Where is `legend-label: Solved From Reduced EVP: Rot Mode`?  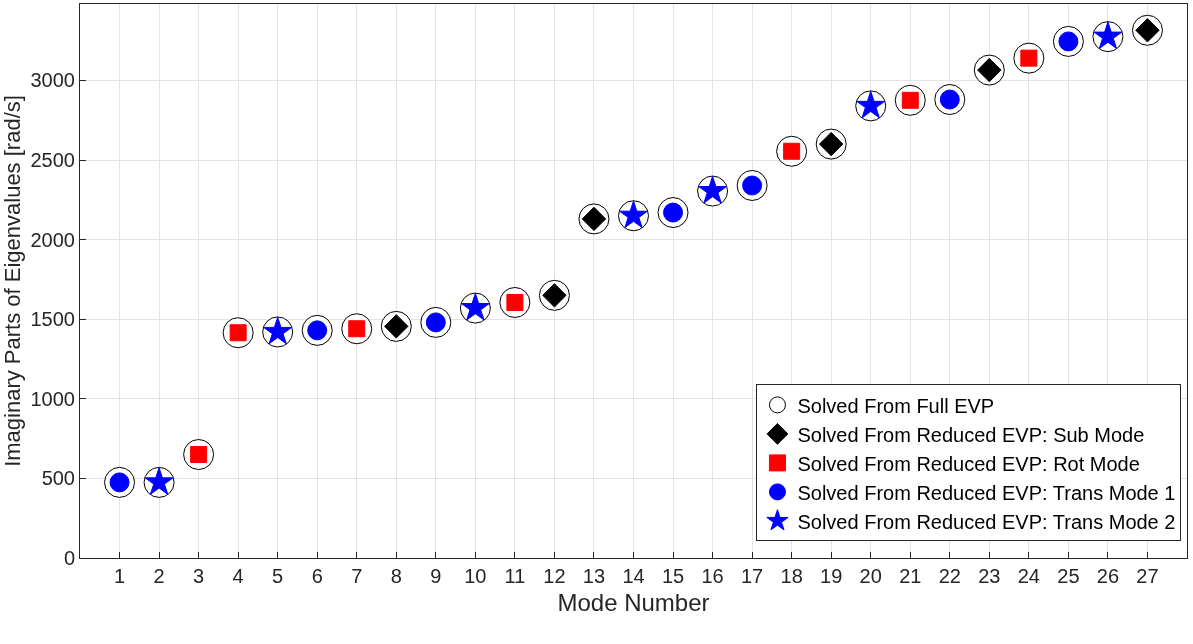
legend-label: Solved From Reduced EVP: Rot Mode is located at coordinates (968, 463).